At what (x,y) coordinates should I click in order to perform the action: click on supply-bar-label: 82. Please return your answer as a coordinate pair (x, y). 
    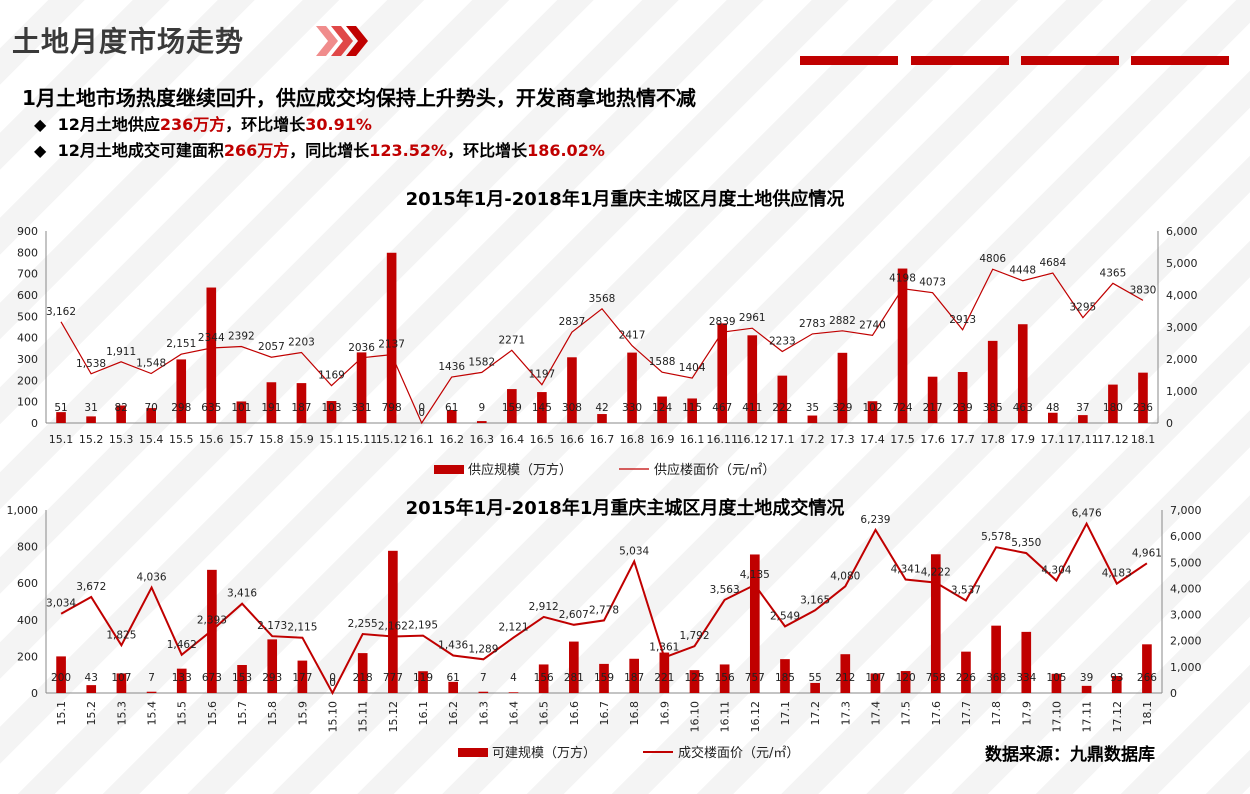
    Looking at the image, I should click on (120, 408).